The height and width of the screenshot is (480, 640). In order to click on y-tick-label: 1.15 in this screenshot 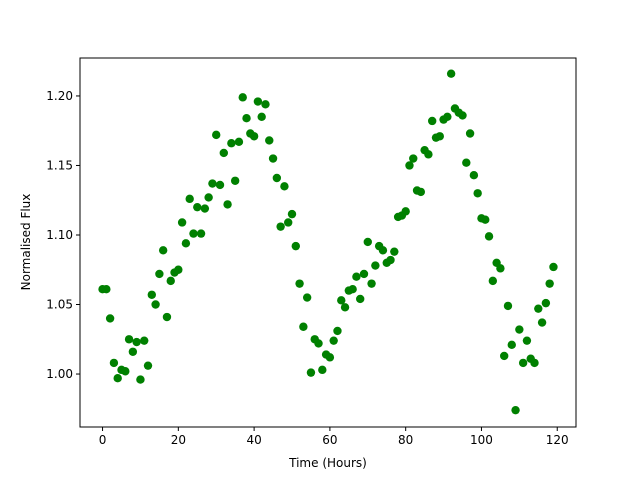, I will do `click(59, 165)`.